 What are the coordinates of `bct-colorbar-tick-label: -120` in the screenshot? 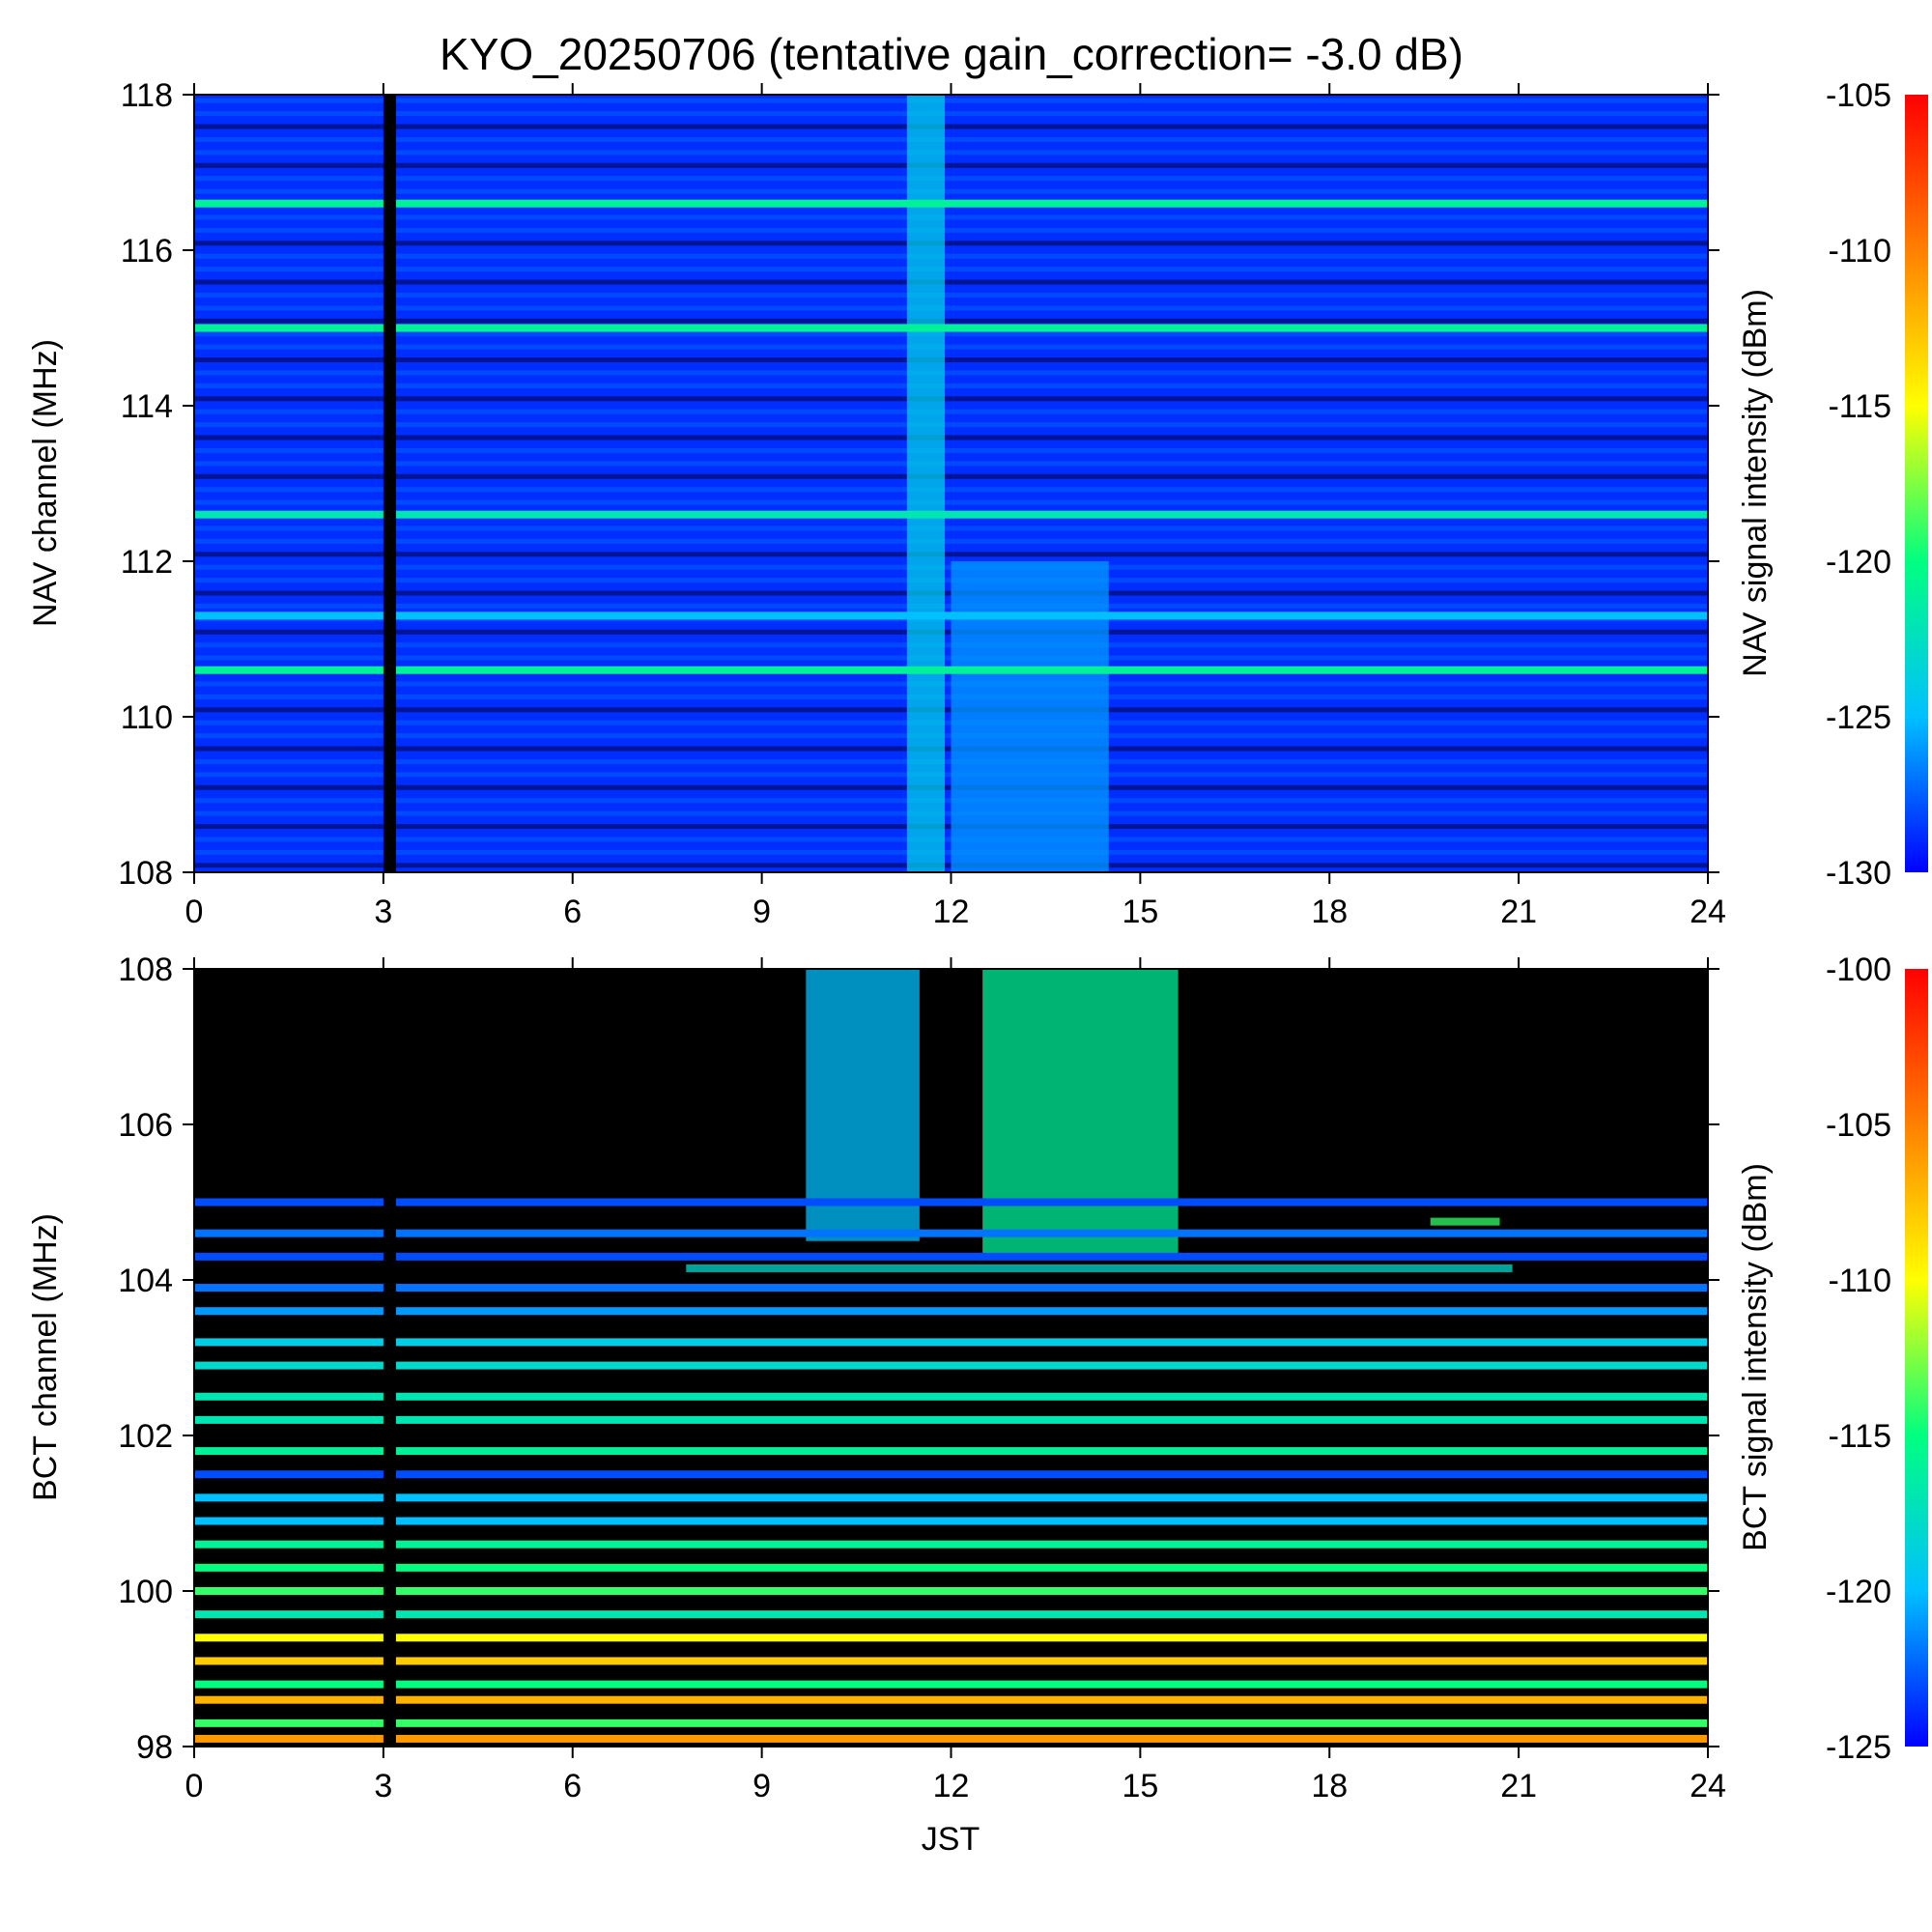 It's located at (1858, 1592).